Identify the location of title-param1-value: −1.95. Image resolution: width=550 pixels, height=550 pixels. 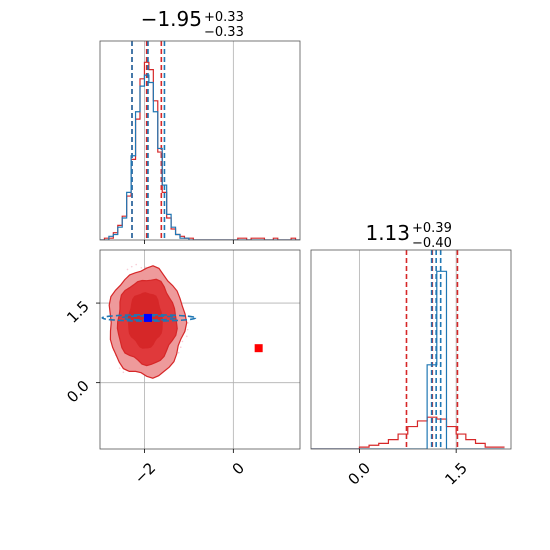
(171, 19).